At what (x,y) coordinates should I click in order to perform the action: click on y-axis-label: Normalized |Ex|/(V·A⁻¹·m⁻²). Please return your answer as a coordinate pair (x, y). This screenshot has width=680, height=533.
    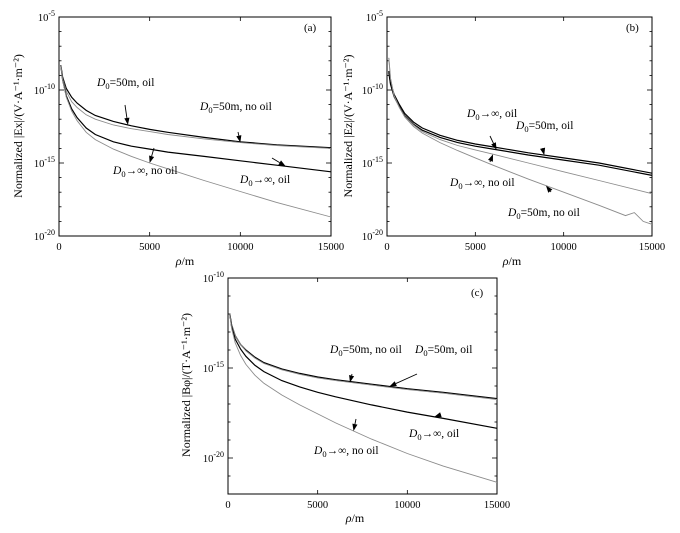
    Looking at the image, I should click on (18, 126).